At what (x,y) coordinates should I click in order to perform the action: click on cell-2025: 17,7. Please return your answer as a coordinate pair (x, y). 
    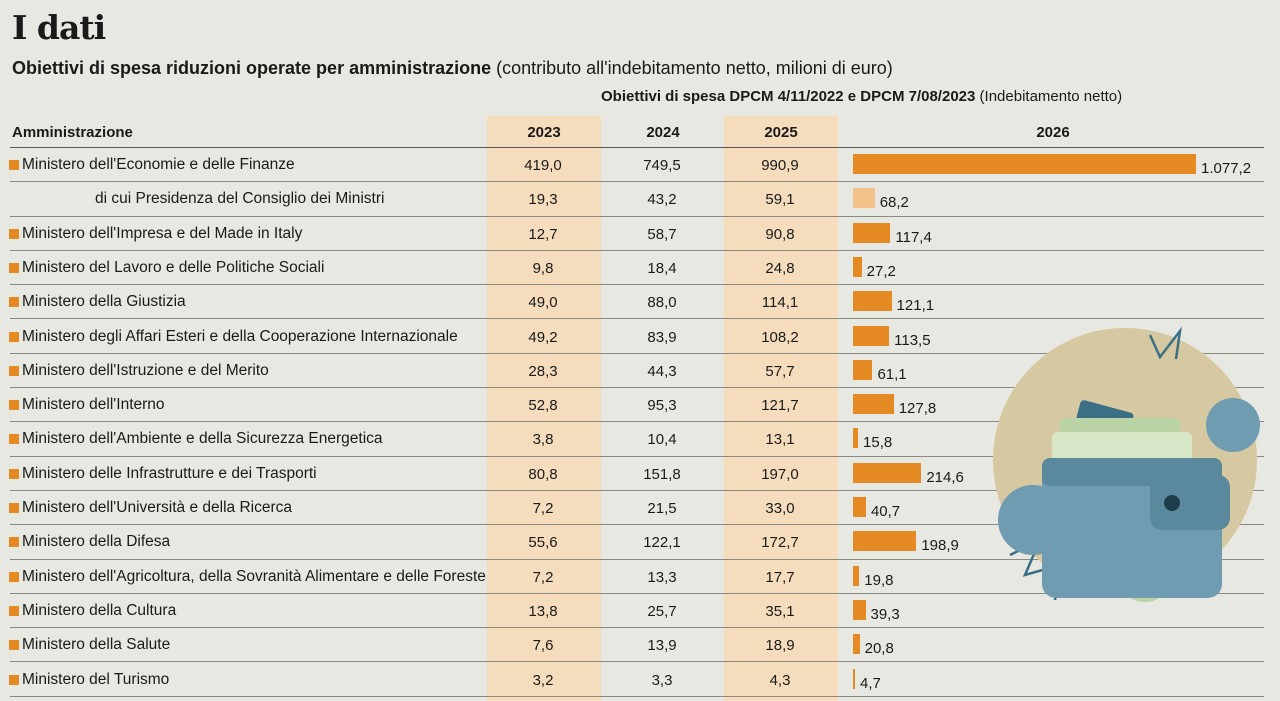
    Looking at the image, I should click on (780, 577).